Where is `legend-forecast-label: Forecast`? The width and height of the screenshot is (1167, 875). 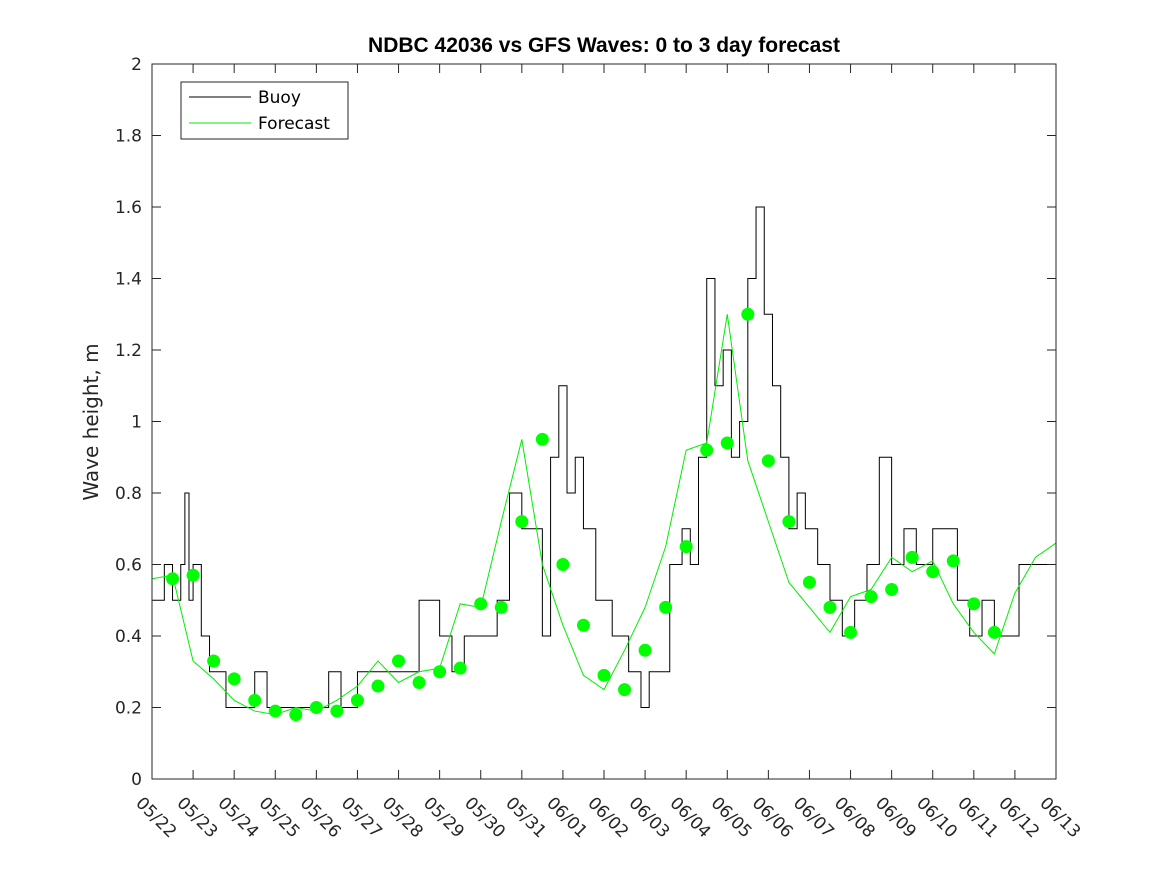 legend-forecast-label: Forecast is located at coordinates (294, 124).